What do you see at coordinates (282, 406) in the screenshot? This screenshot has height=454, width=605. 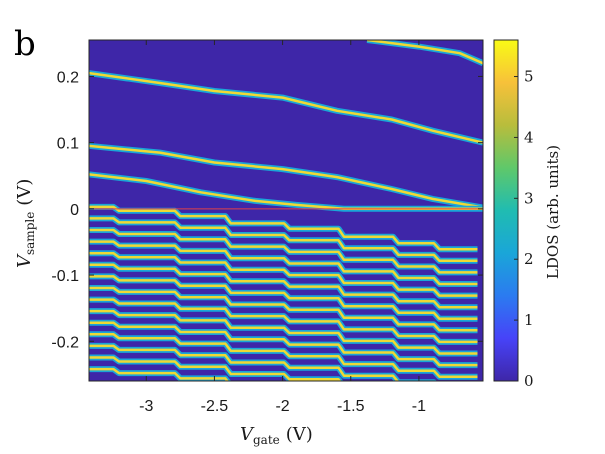 I see `x-tick-label: -2` at bounding box center [282, 406].